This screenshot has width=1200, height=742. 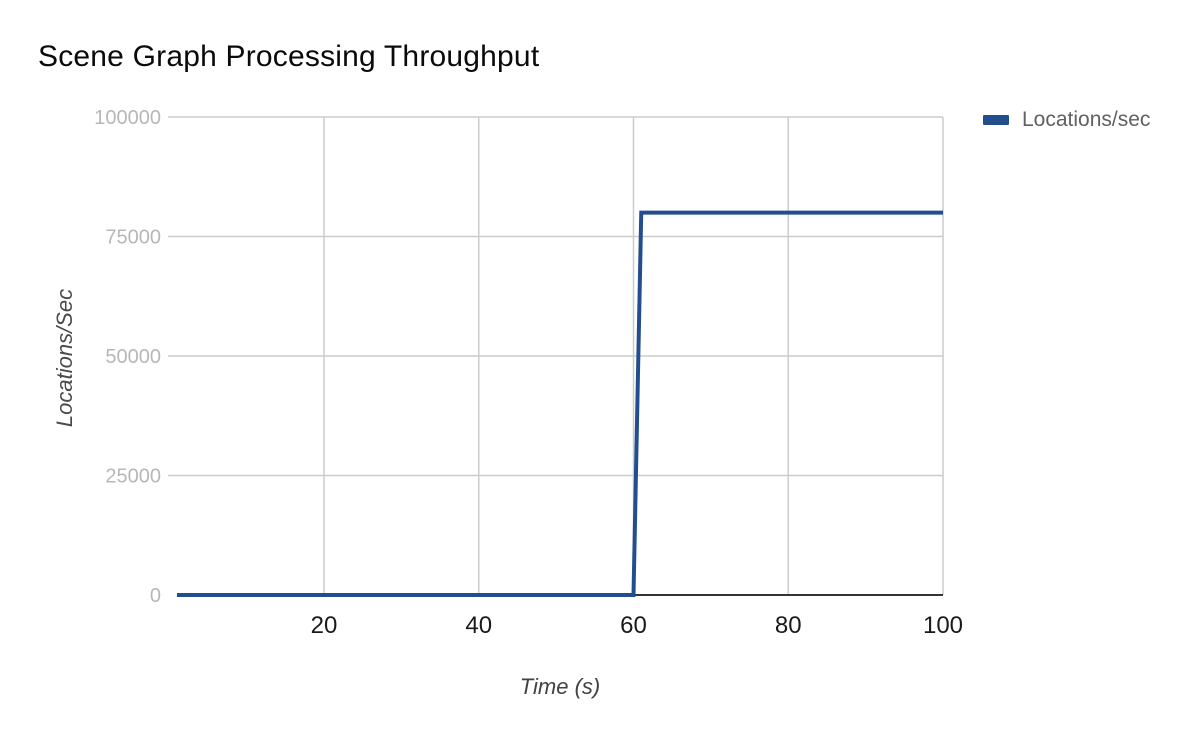 I want to click on y-tick-label: 50000, so click(x=133, y=357).